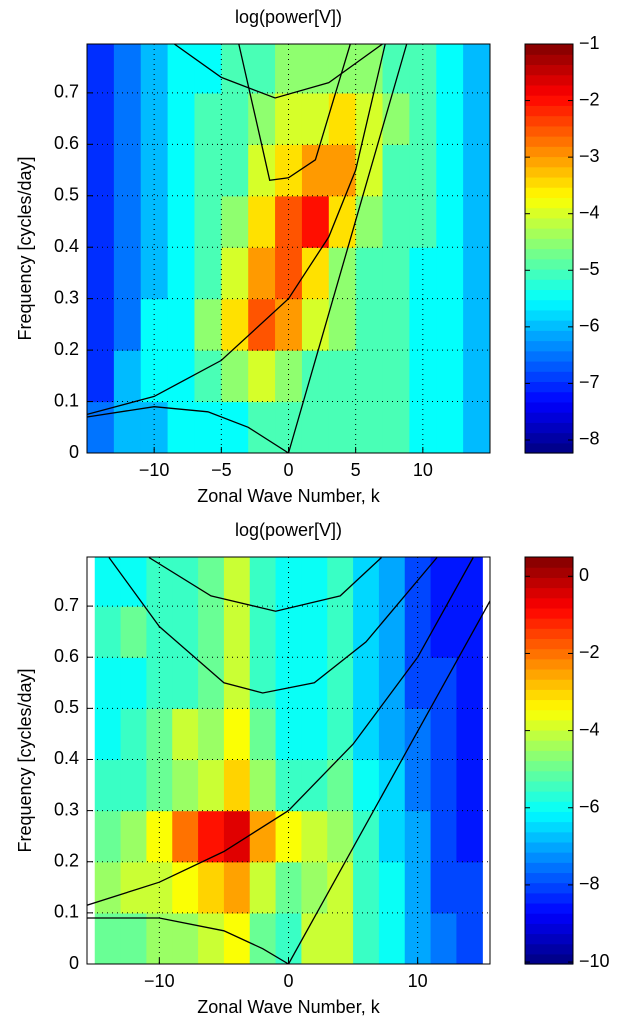 This screenshot has width=633, height=1026. Describe the element at coordinates (589, 382) in the screenshot. I see `colorbar-tick-label: −7` at that location.